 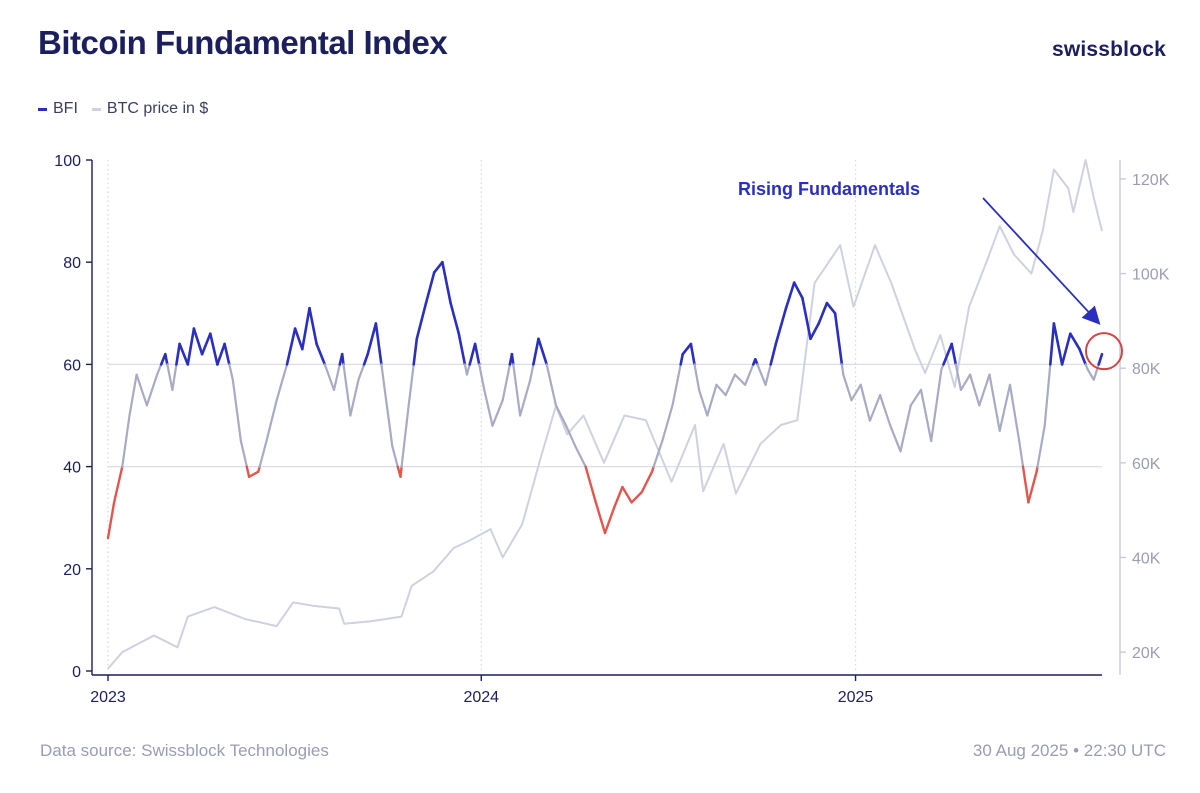 I want to click on annotation-rising-fundamentals: Rising Fundamentals, so click(x=829, y=189).